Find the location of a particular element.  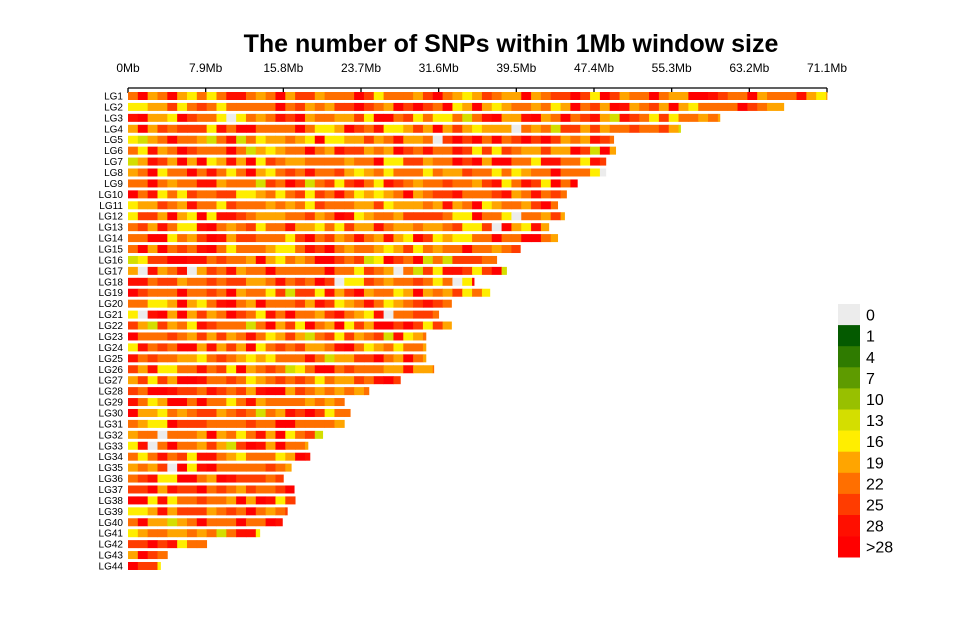

legend-swatch is located at coordinates (849, 504).